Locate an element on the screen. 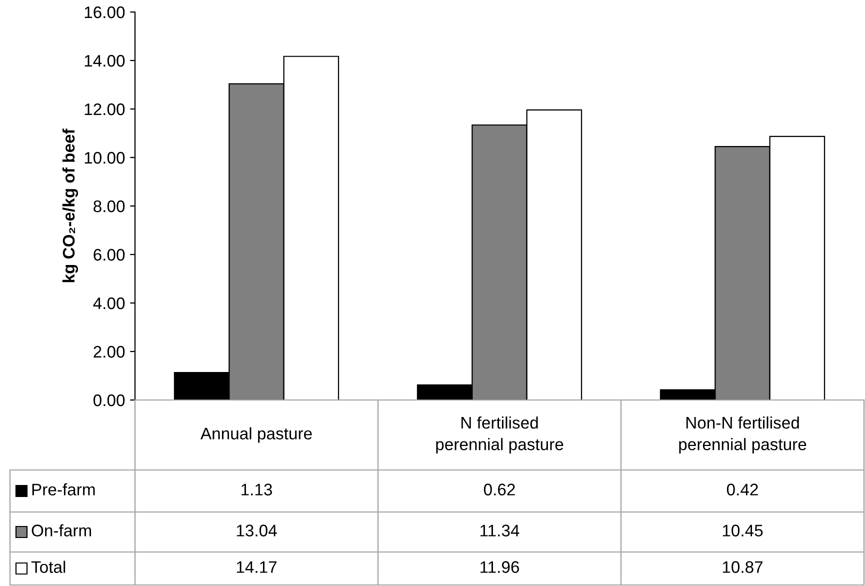 The width and height of the screenshot is (865, 586). data-label: 11.96 is located at coordinates (500, 567).